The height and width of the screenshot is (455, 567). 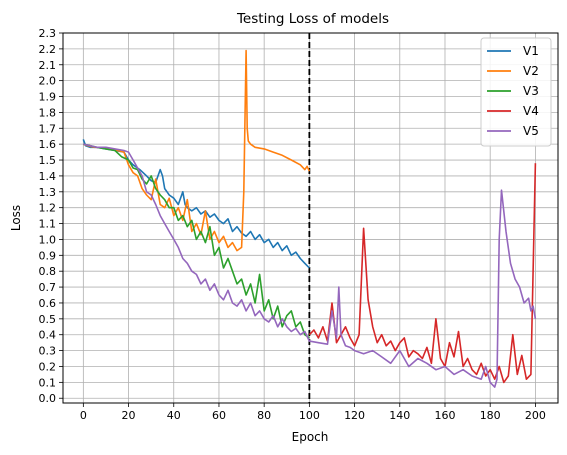 I want to click on y-tick-label: 0.9, so click(x=48, y=255).